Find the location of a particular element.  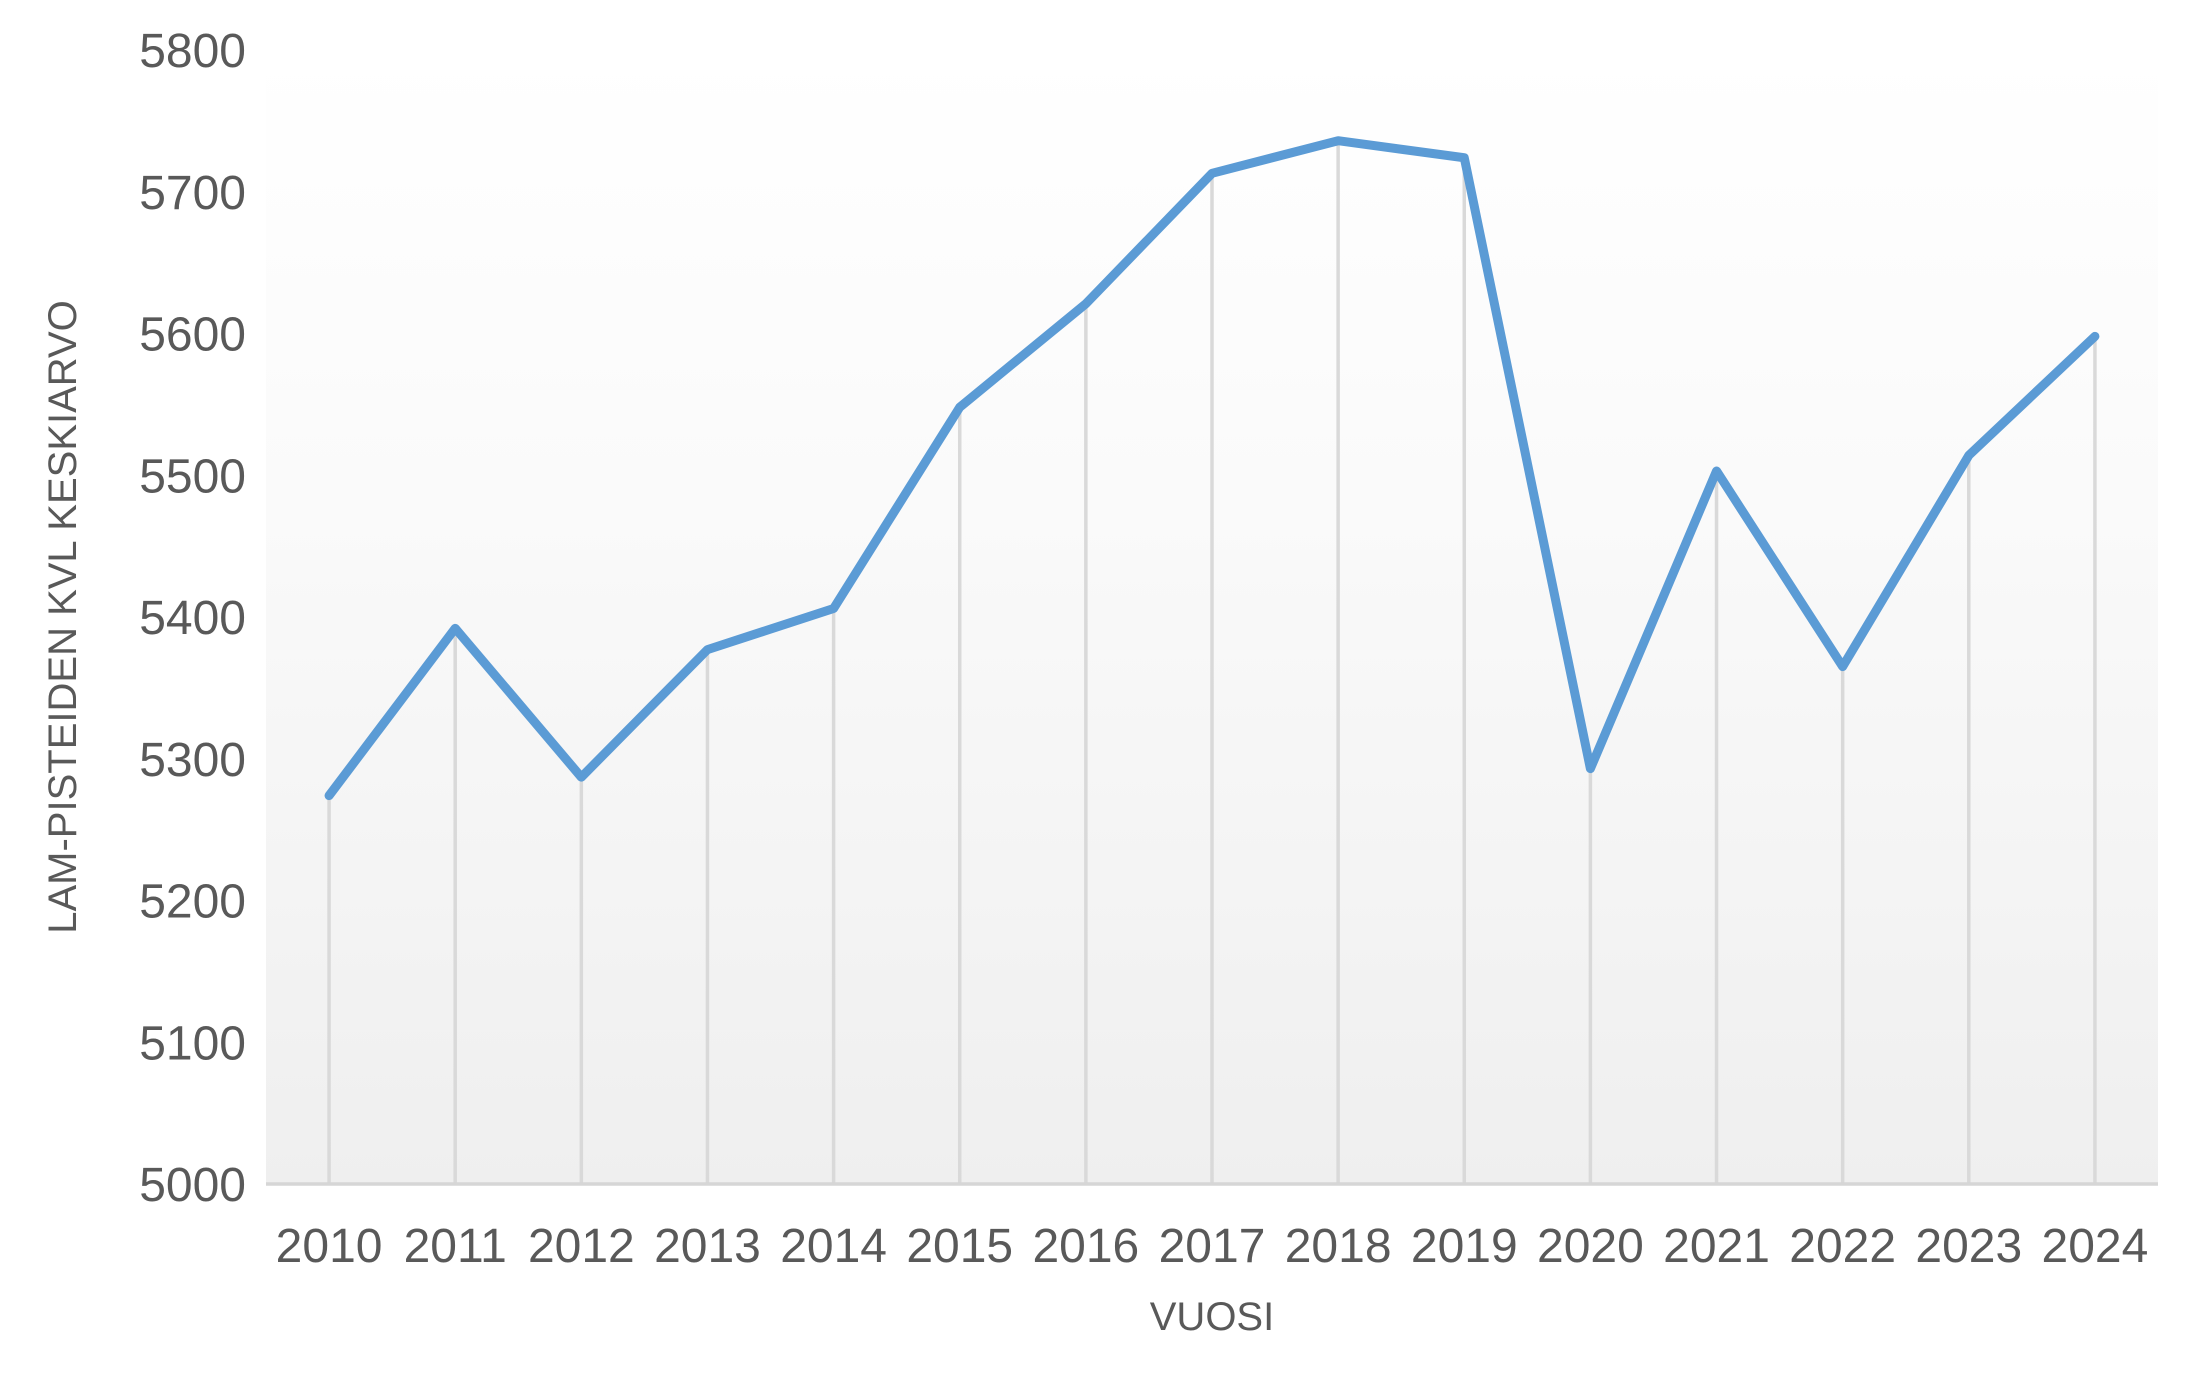

x-tick-label: 2010 is located at coordinates (329, 1246).